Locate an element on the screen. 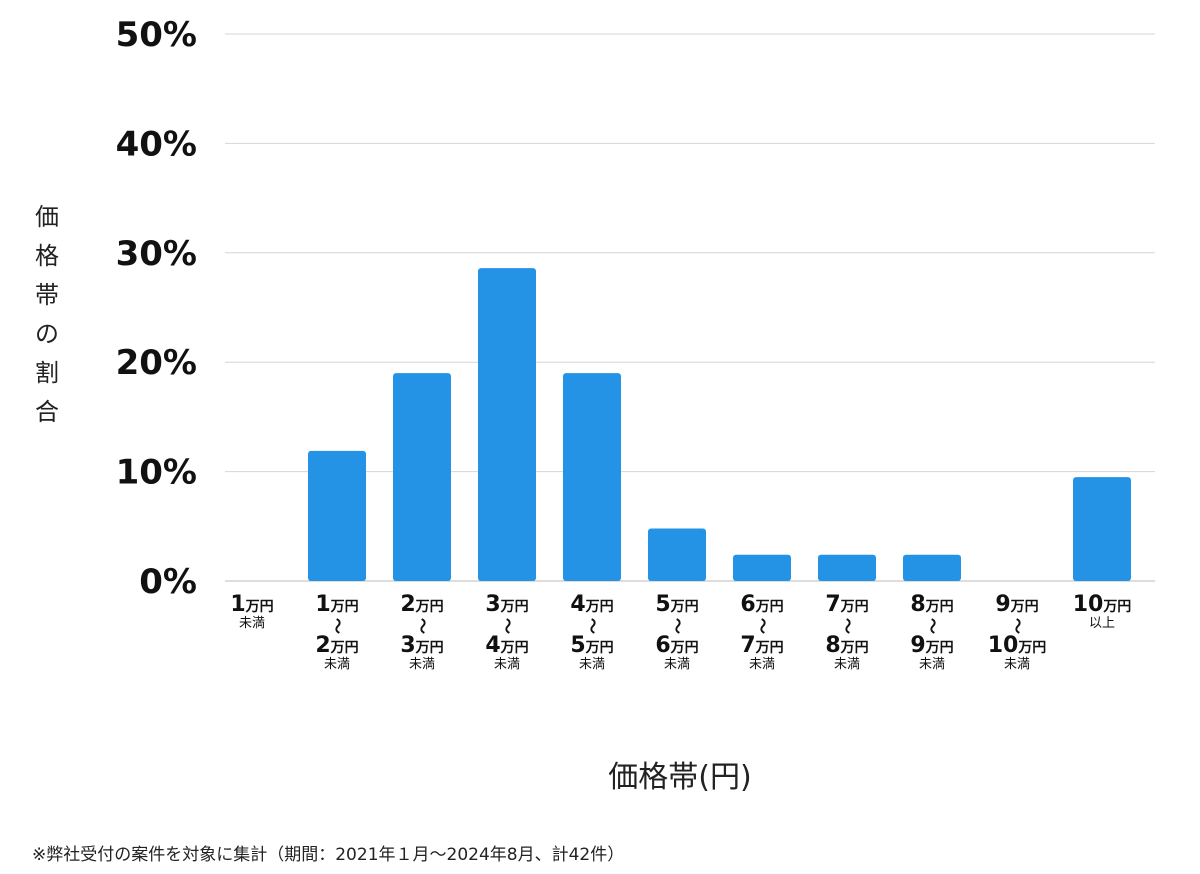 This screenshot has width=1200, height=874. y-tick-label: 20% is located at coordinates (156, 363).